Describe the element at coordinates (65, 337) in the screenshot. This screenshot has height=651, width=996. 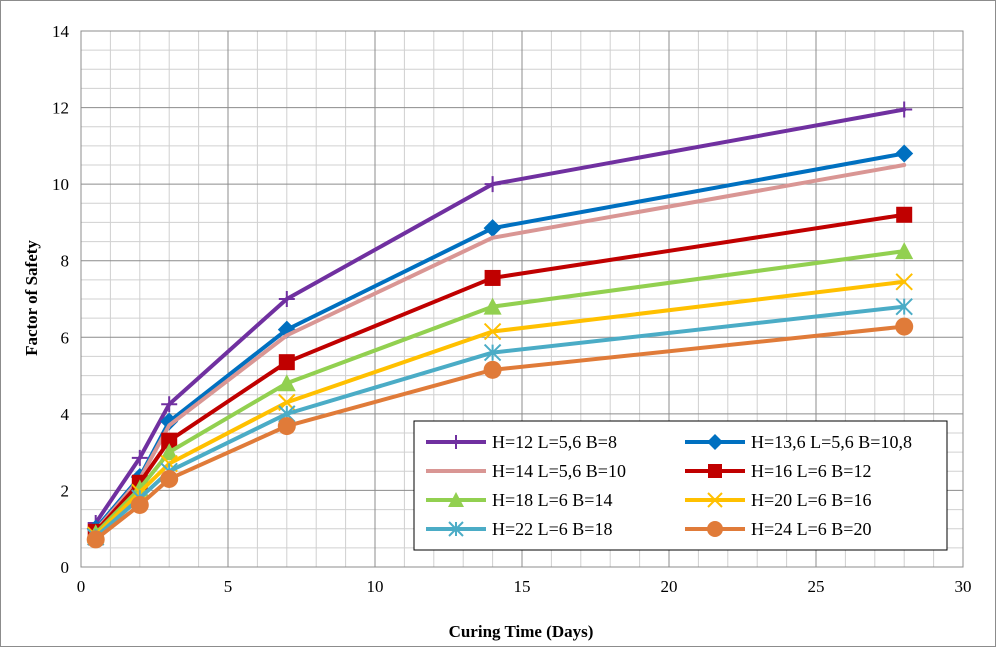
I see `y-tick-label: 6` at that location.